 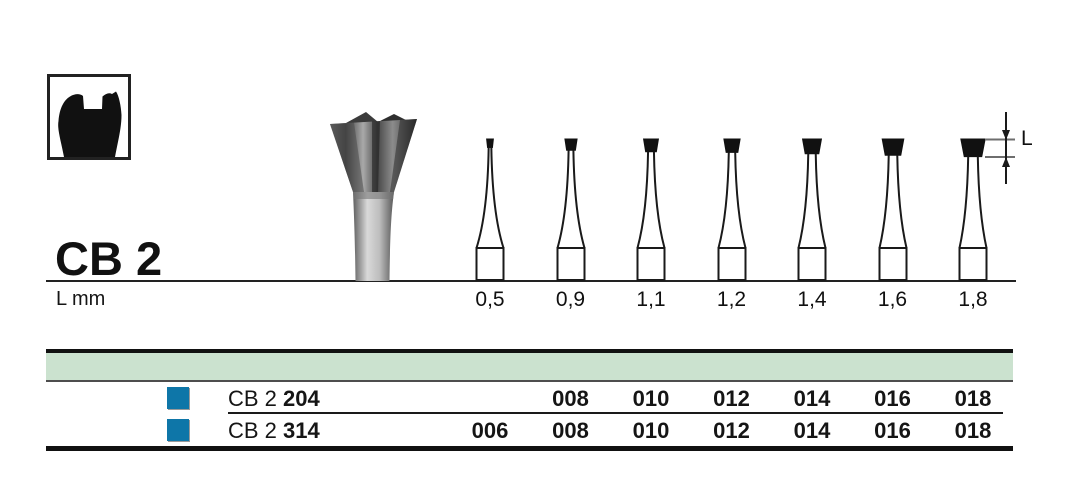 What do you see at coordinates (109, 258) in the screenshot?
I see `page-title: CB 2` at bounding box center [109, 258].